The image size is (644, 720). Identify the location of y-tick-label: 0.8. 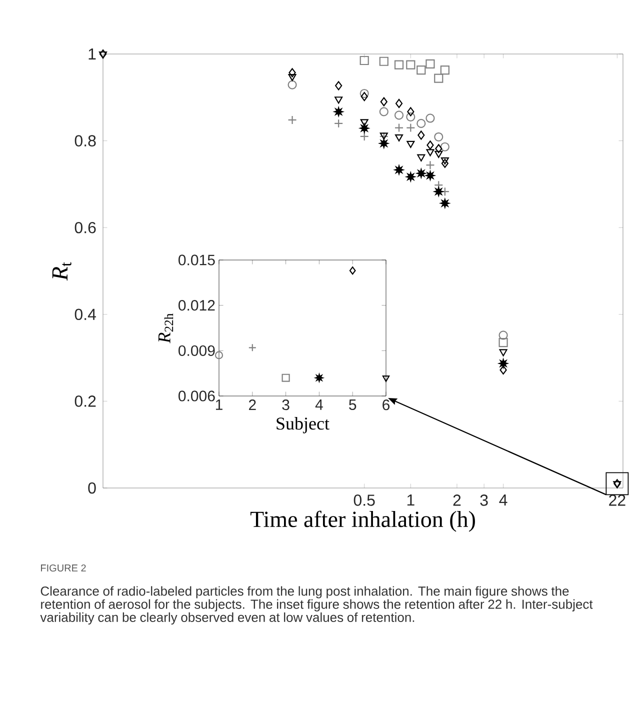
(85, 140).